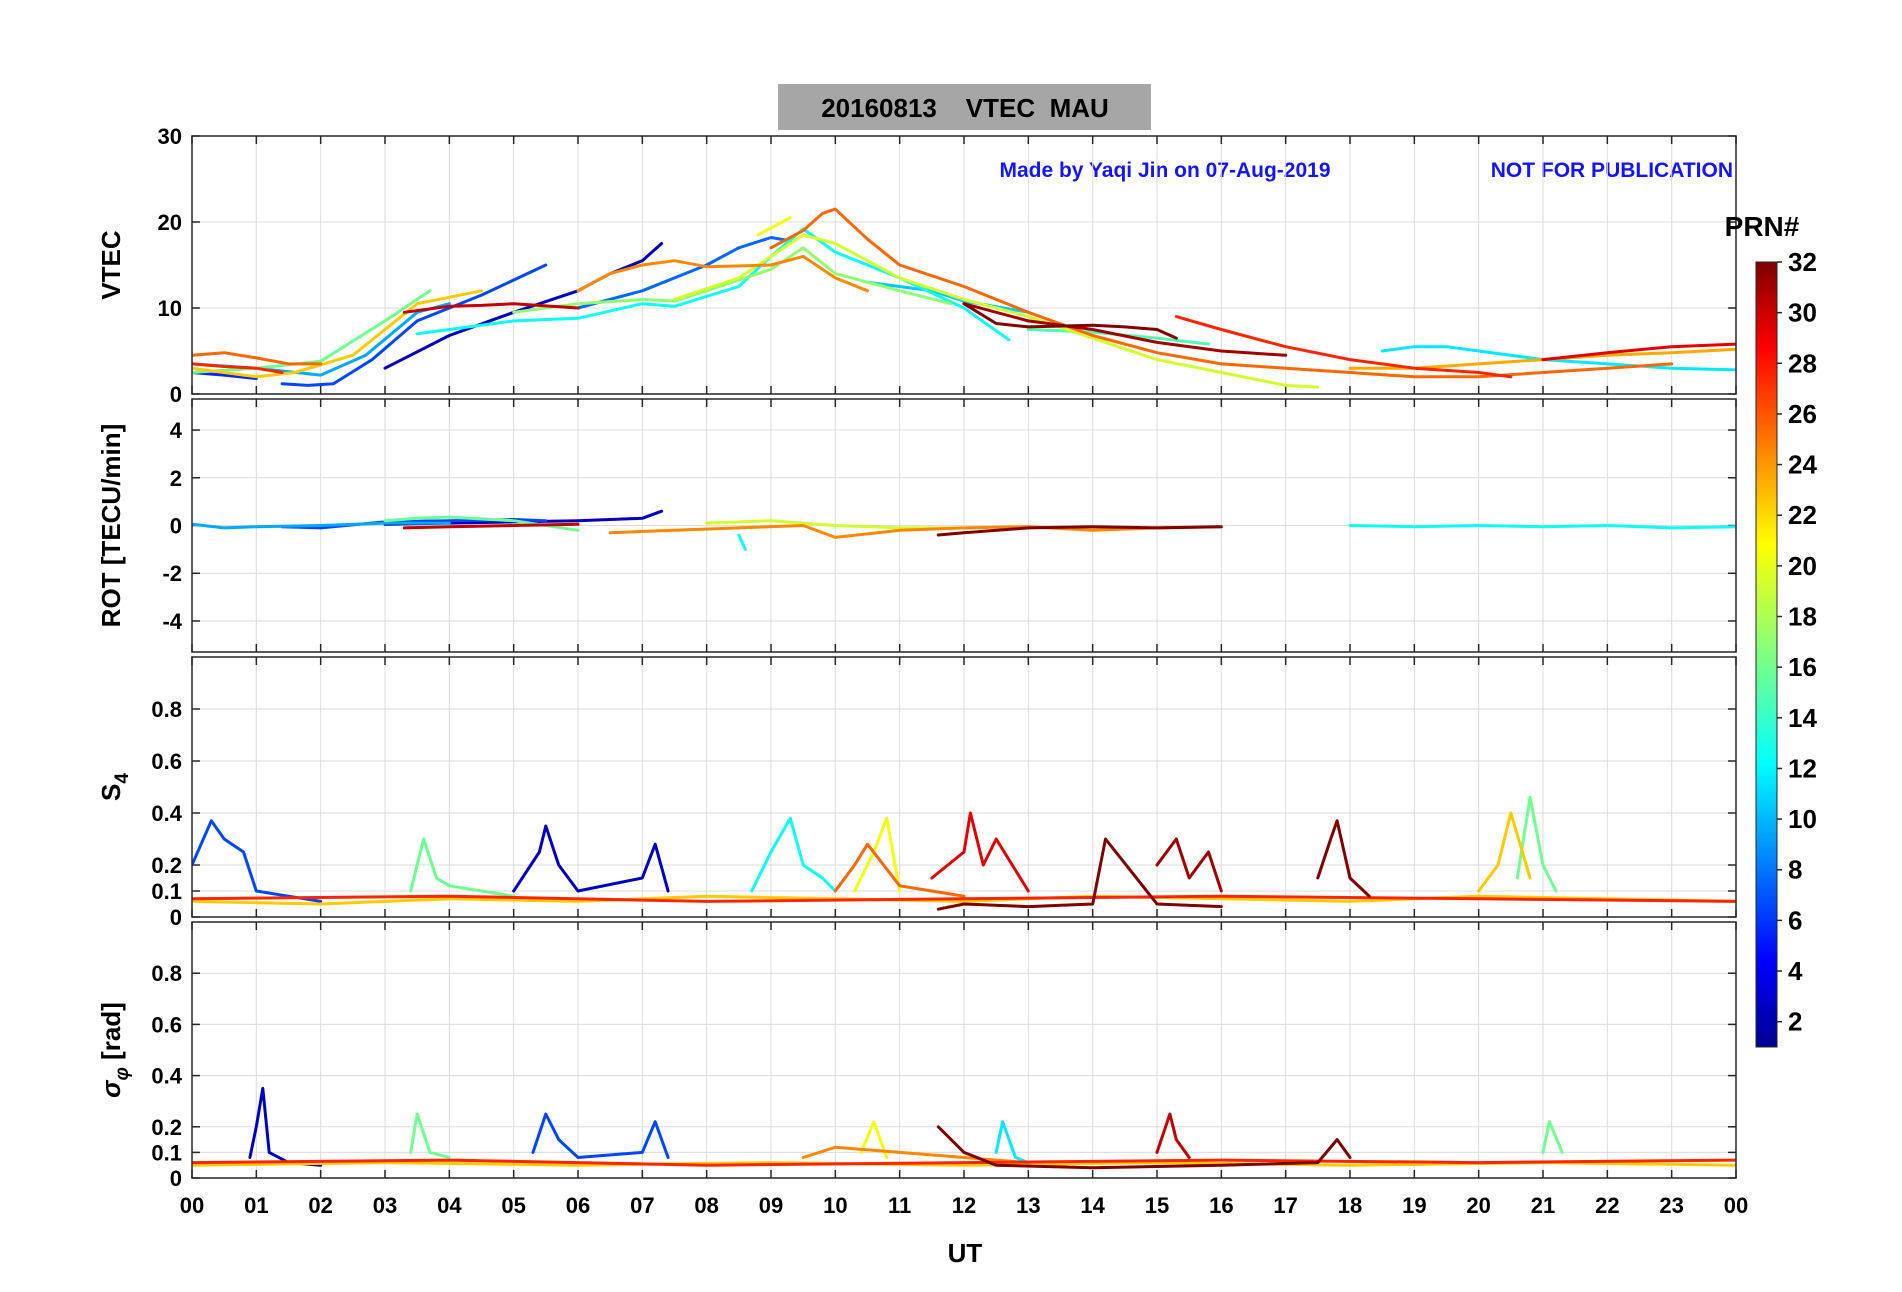 The width and height of the screenshot is (1902, 1292). Describe the element at coordinates (1164, 170) in the screenshot. I see `author-note: Made by Yaqi Jin on 07-Aug-2019` at that location.